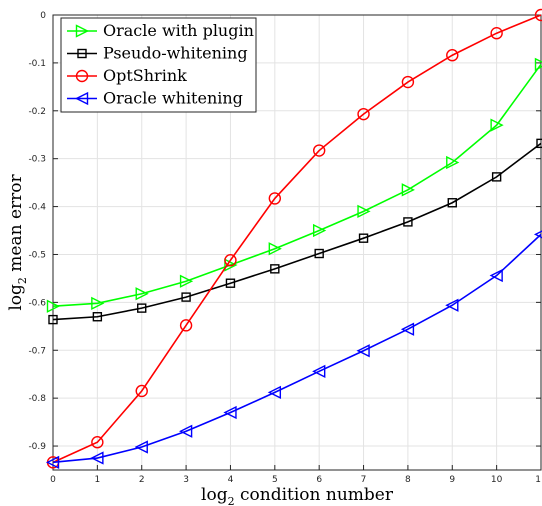 This screenshot has width=542, height=506. I want to click on x-tick-label: 5, so click(275, 480).